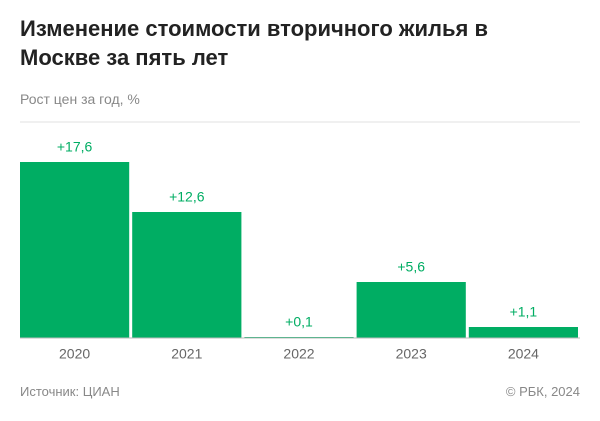 The height and width of the screenshot is (421, 600). I want to click on value-label: +17,6, so click(75, 147).